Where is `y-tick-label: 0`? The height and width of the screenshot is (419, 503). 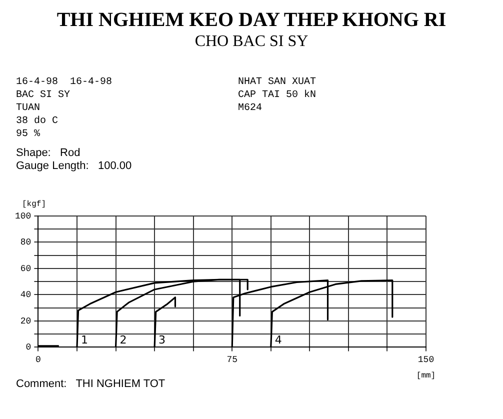
y-tick-label: 0 is located at coordinates (29, 347).